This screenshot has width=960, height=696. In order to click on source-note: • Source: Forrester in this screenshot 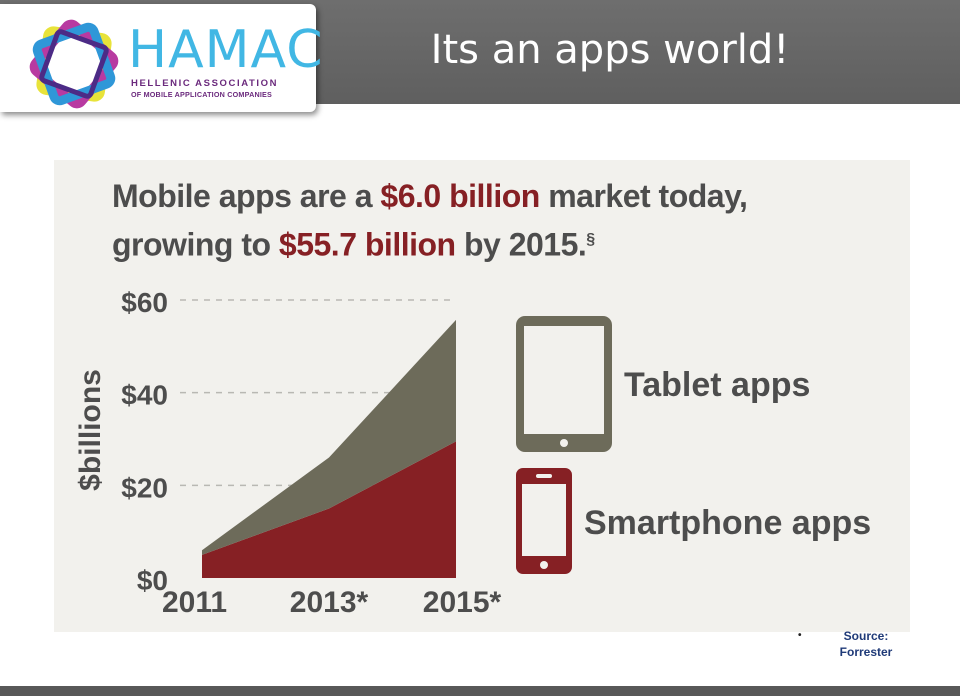, I will do `click(853, 646)`.